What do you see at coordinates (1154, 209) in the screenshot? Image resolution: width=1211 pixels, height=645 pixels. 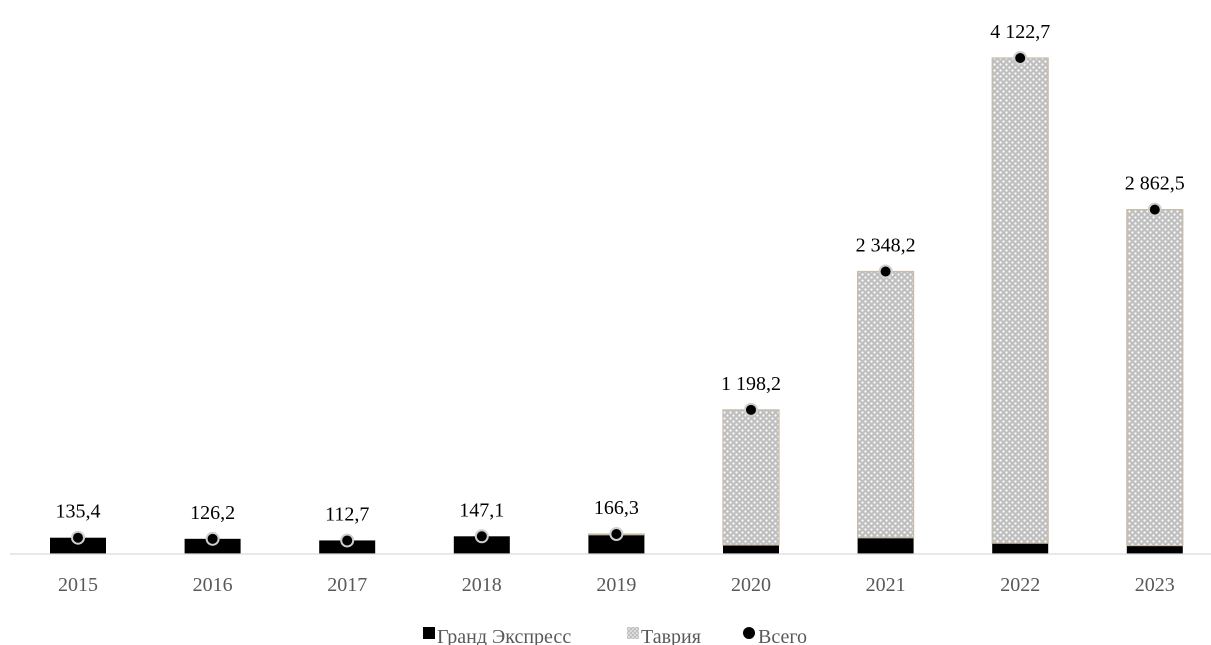 I see `point-total-2023` at bounding box center [1154, 209].